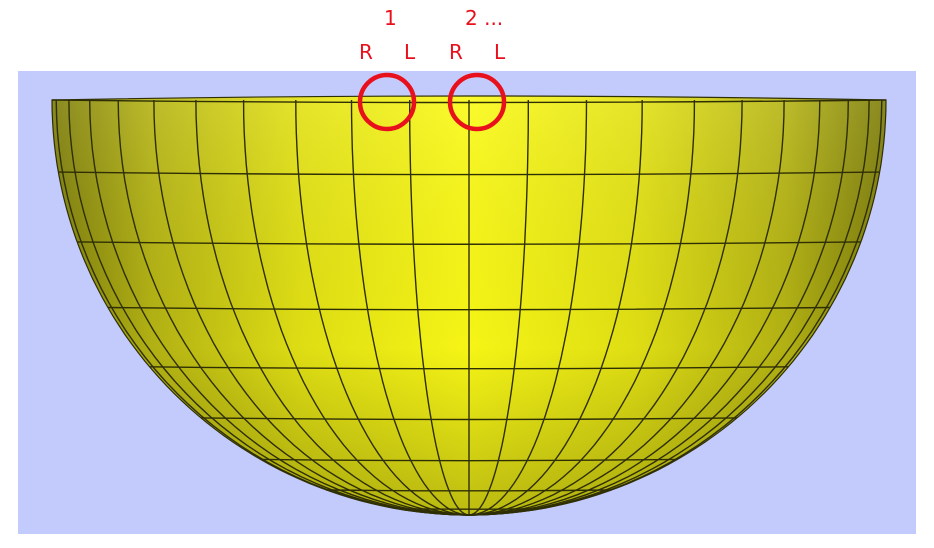 Image resolution: width=934 pixels, height=548 pixels. I want to click on annotation-label-r-2: R, so click(456, 52).